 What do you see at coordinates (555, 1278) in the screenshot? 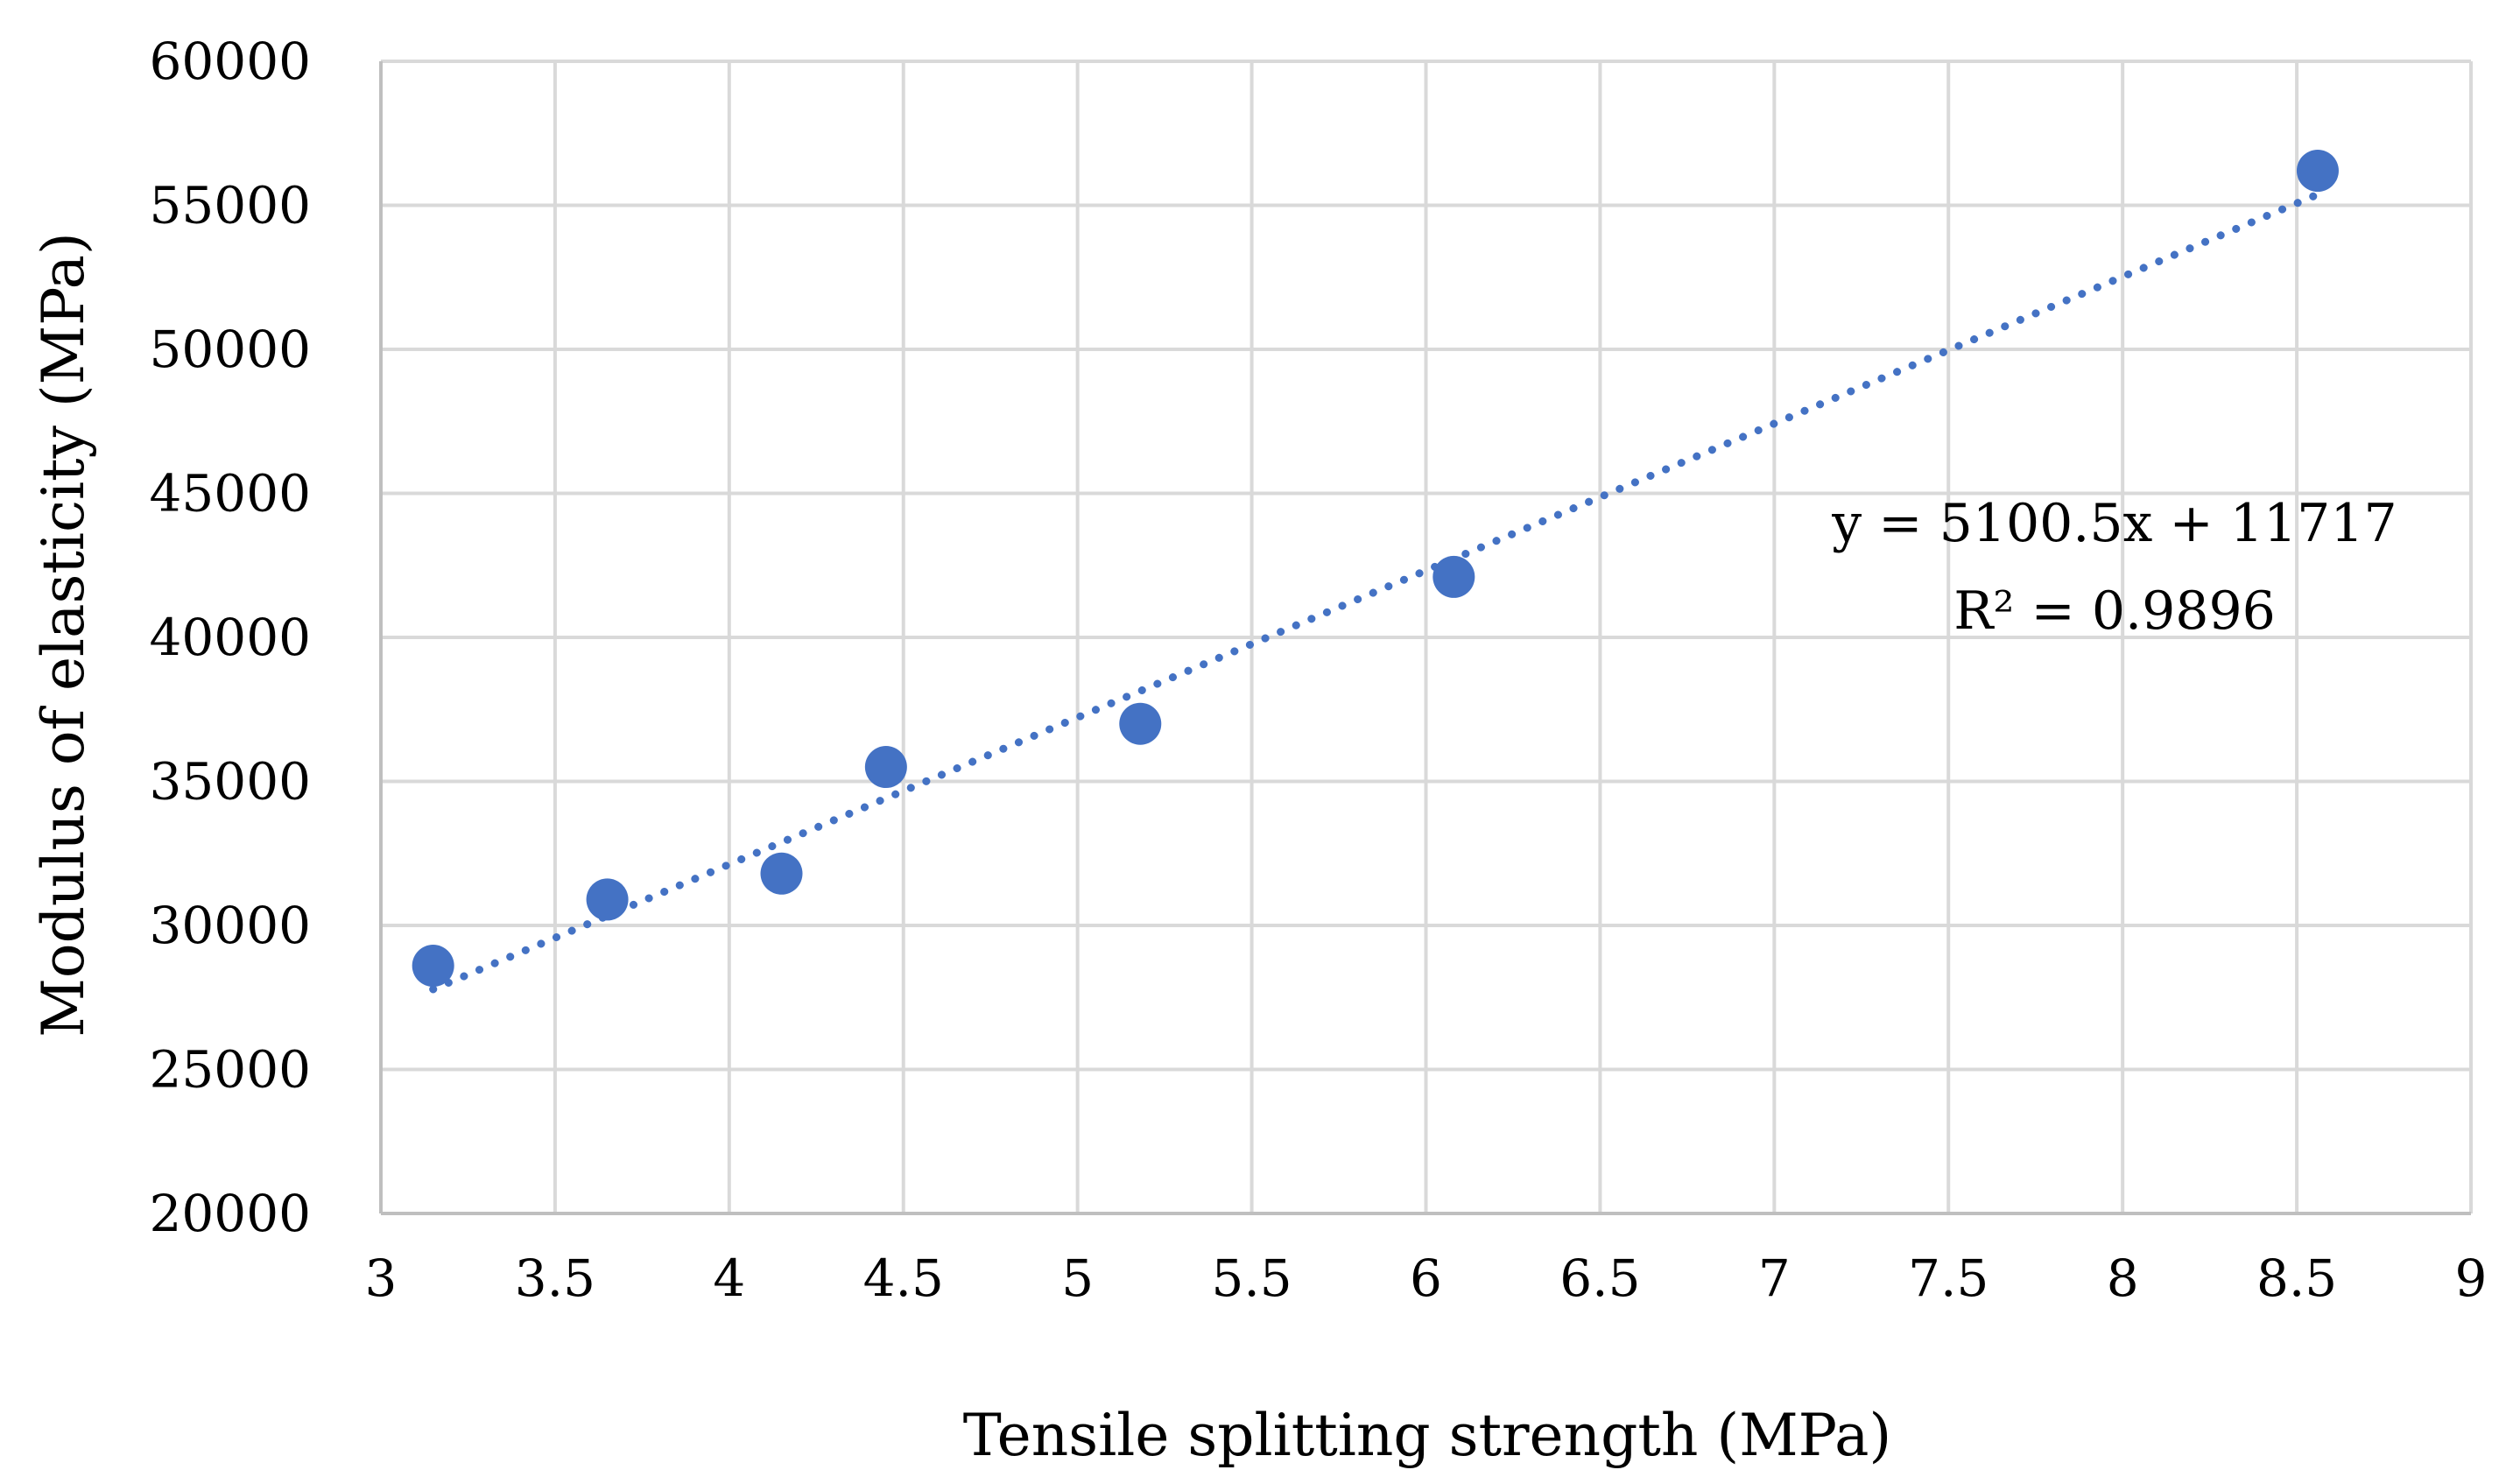
I see `x-tick-label: 3.5` at bounding box center [555, 1278].